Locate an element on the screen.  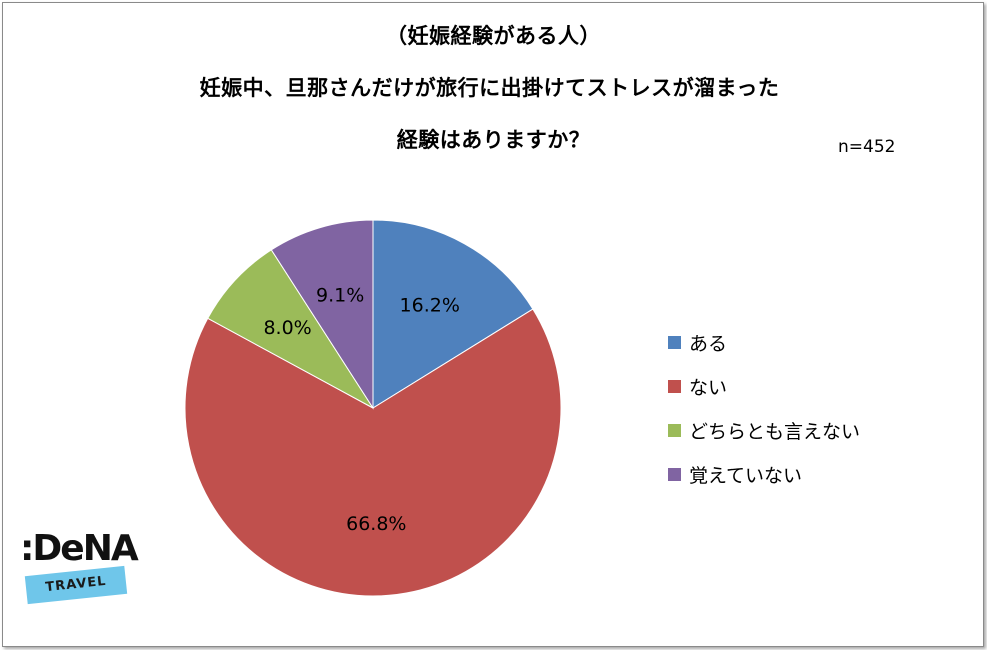
logo-brand-text: :DeNA is located at coordinates (79, 548).